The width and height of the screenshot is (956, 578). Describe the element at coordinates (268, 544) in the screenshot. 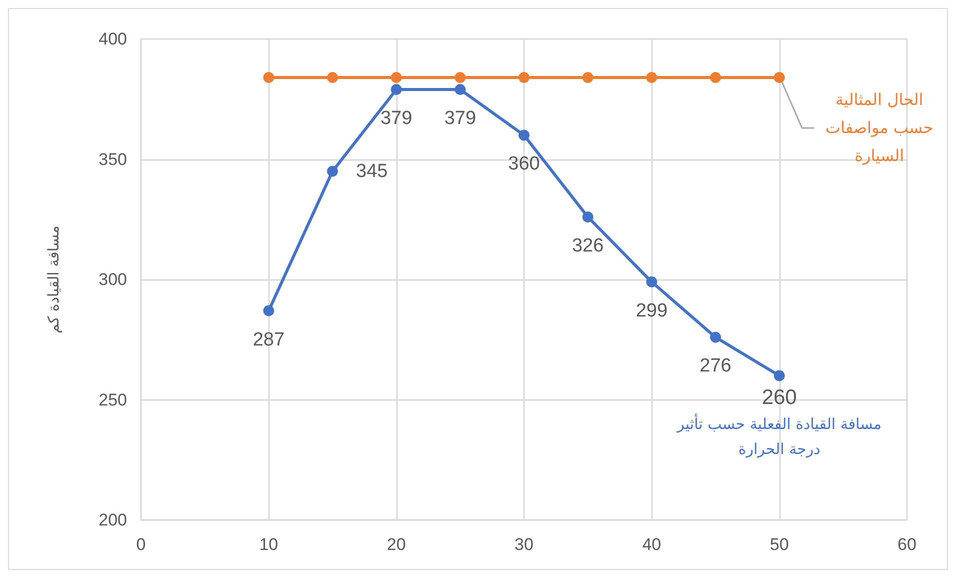

I see `x-tick-label: 10` at that location.